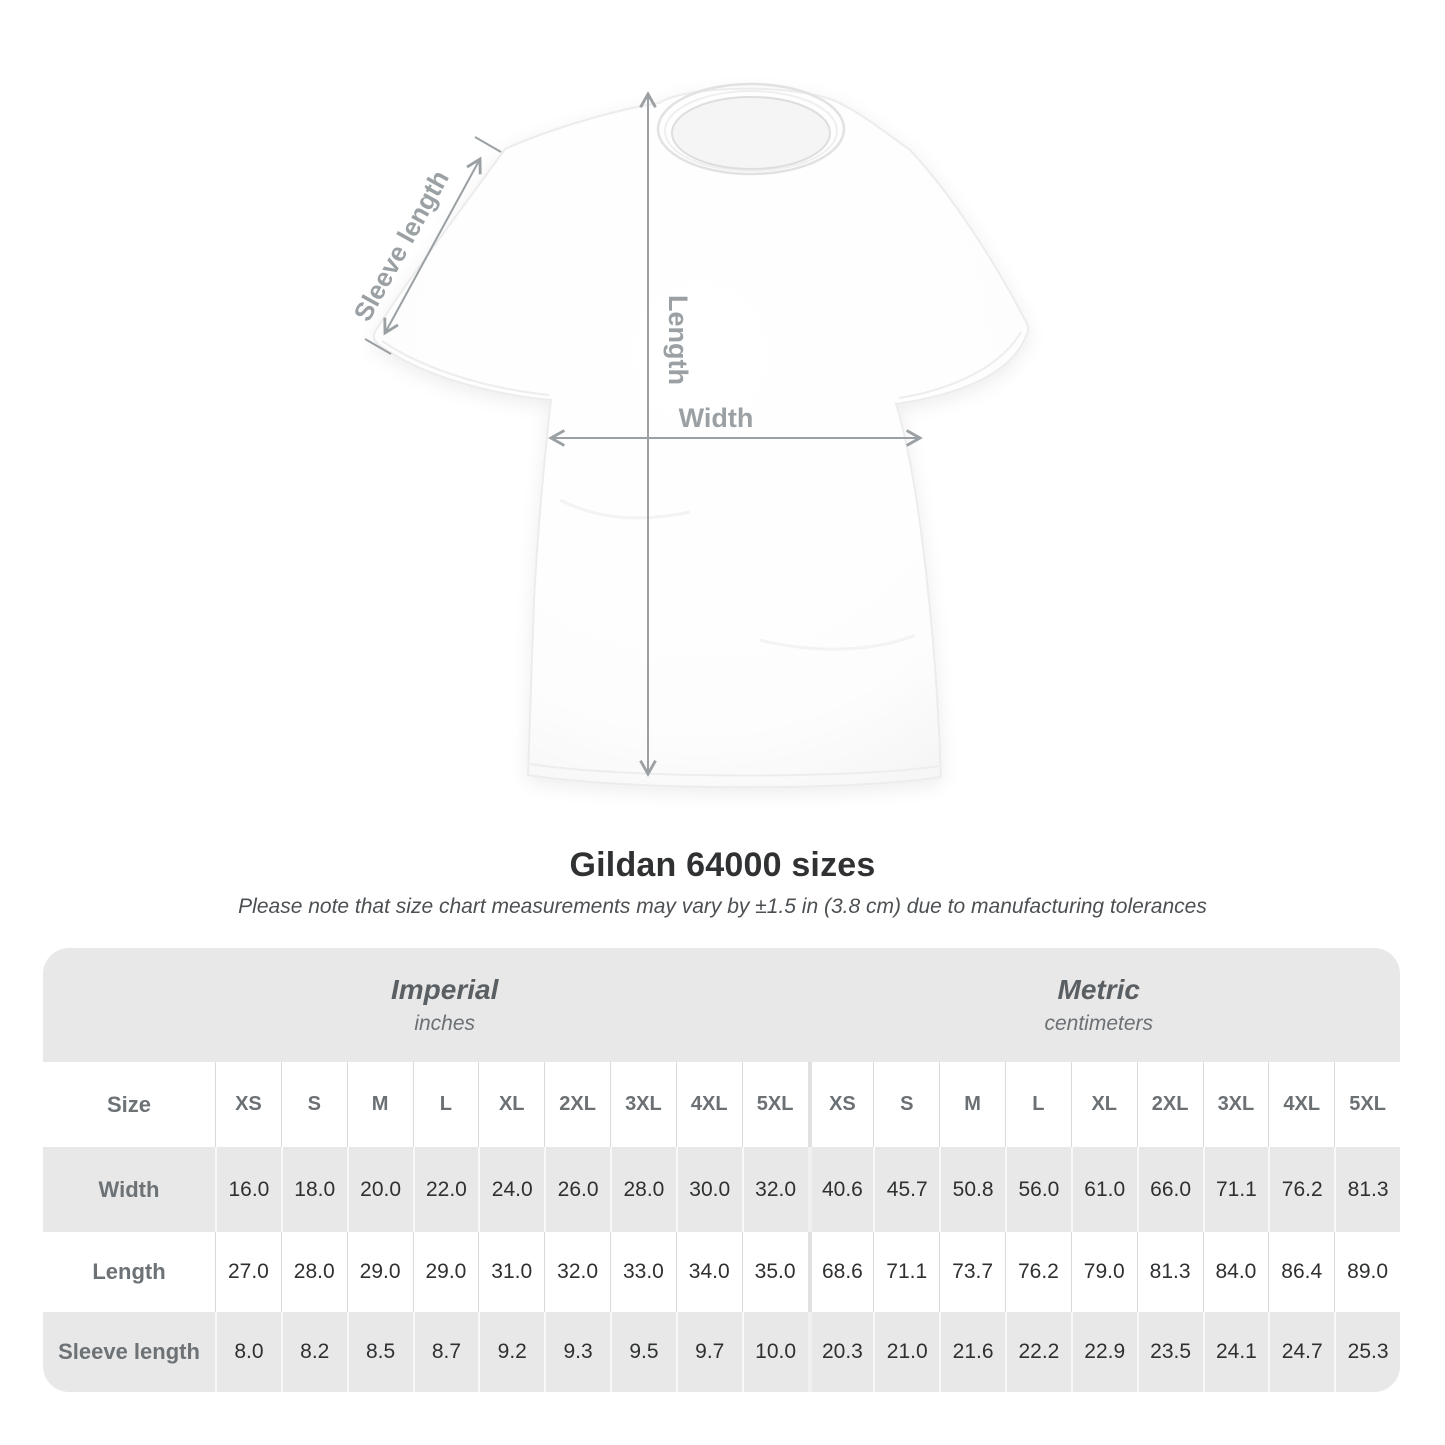  I want to click on table-cell: 16.0, so click(248, 1189).